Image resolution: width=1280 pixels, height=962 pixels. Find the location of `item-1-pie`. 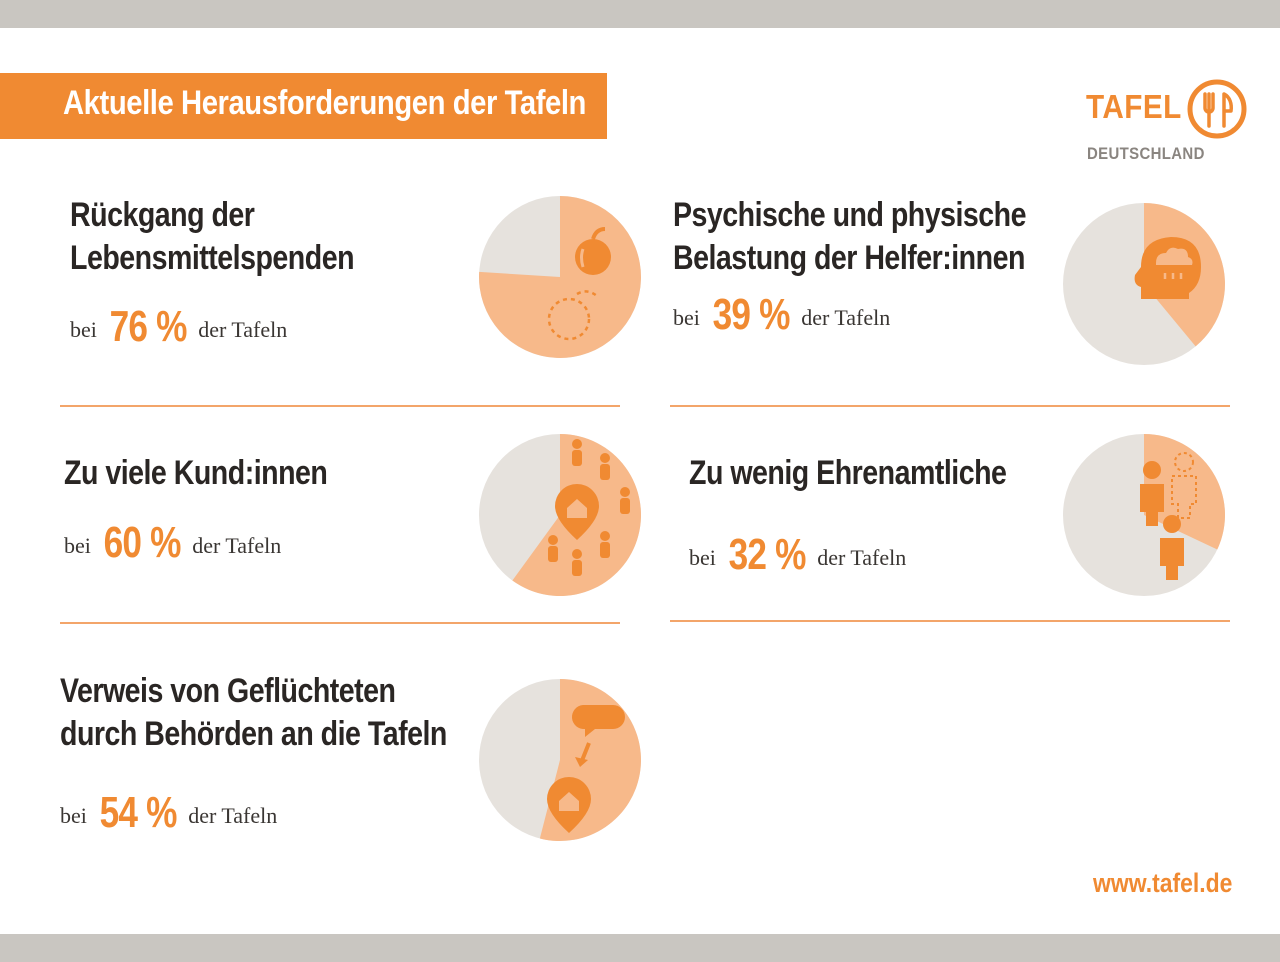

item-1-pie is located at coordinates (559, 277).